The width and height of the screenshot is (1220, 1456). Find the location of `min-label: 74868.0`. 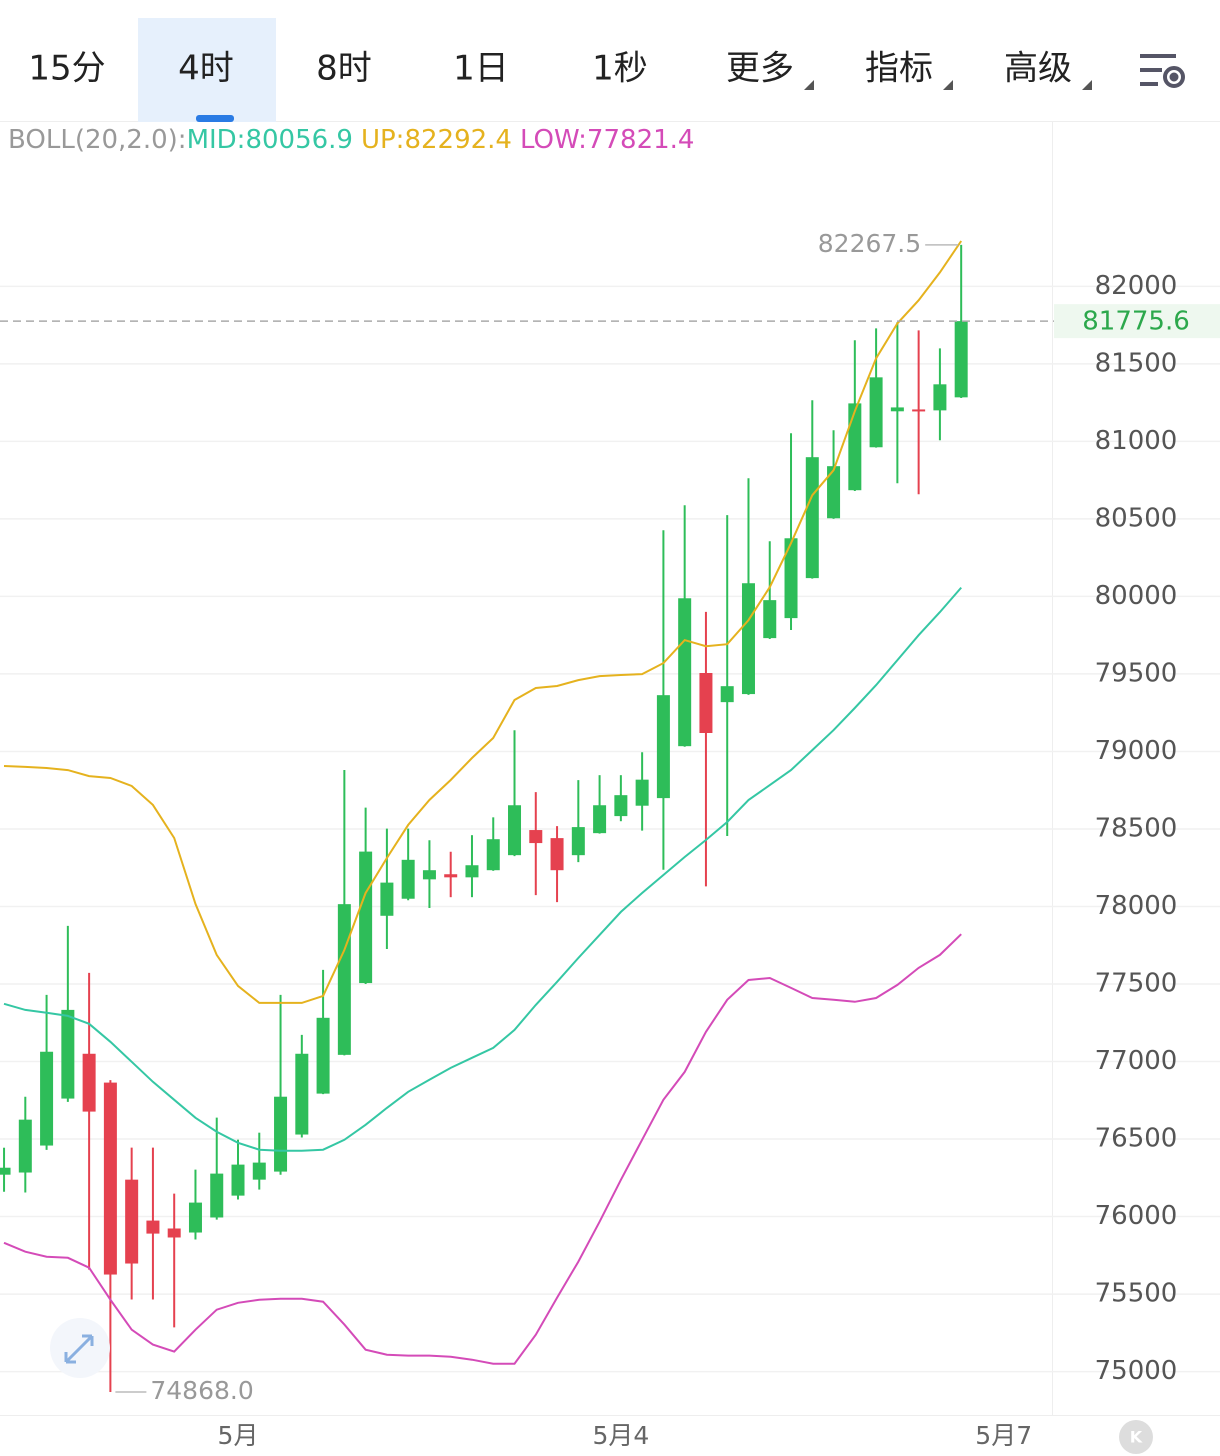

min-label: 74868.0 is located at coordinates (201, 1390).